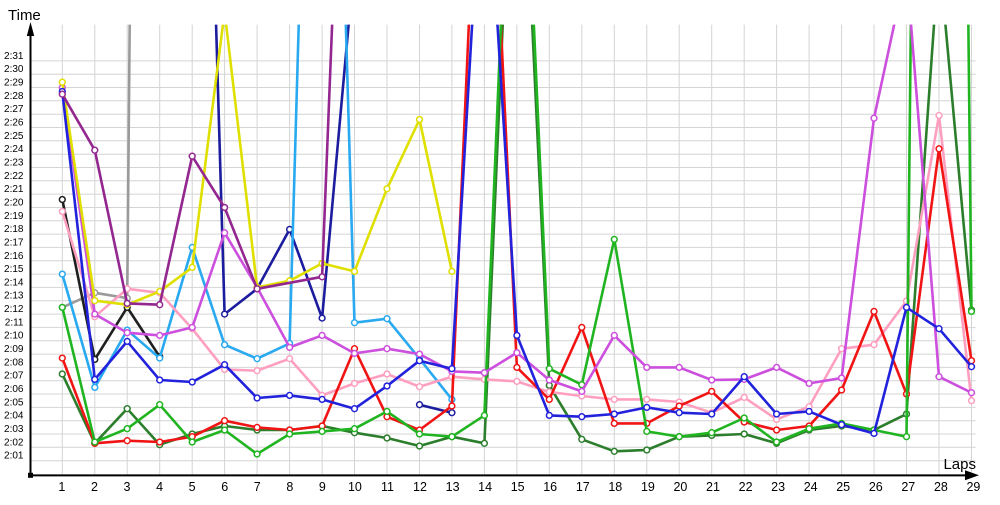 The image size is (1000, 505). Describe the element at coordinates (224, 487) in the screenshot. I see `svg-text: 6` at that location.